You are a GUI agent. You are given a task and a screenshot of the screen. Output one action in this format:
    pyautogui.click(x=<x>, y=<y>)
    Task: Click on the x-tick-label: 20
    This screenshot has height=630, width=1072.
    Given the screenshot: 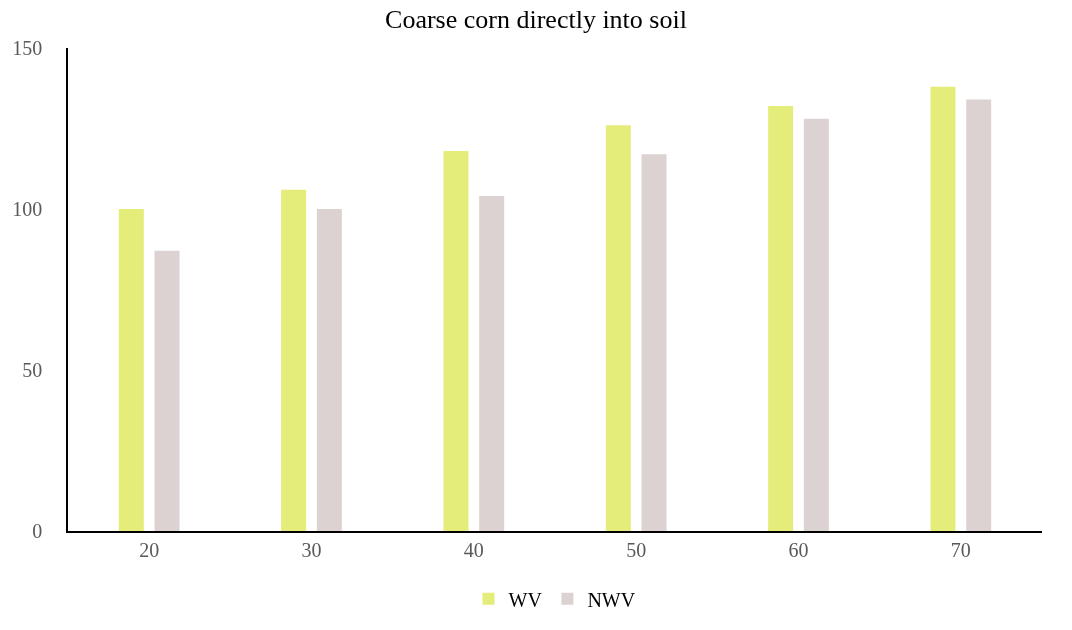 What is the action you would take?
    pyautogui.click(x=149, y=549)
    